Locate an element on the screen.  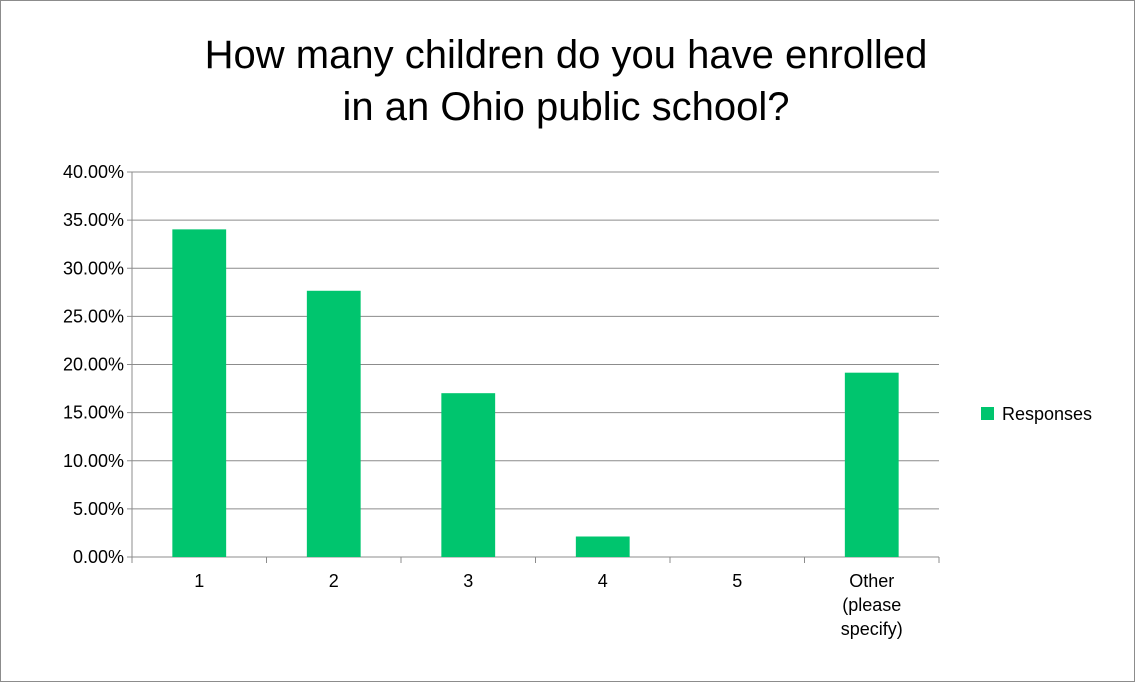
x-tick-label: Other (please specify) is located at coordinates (872, 605).